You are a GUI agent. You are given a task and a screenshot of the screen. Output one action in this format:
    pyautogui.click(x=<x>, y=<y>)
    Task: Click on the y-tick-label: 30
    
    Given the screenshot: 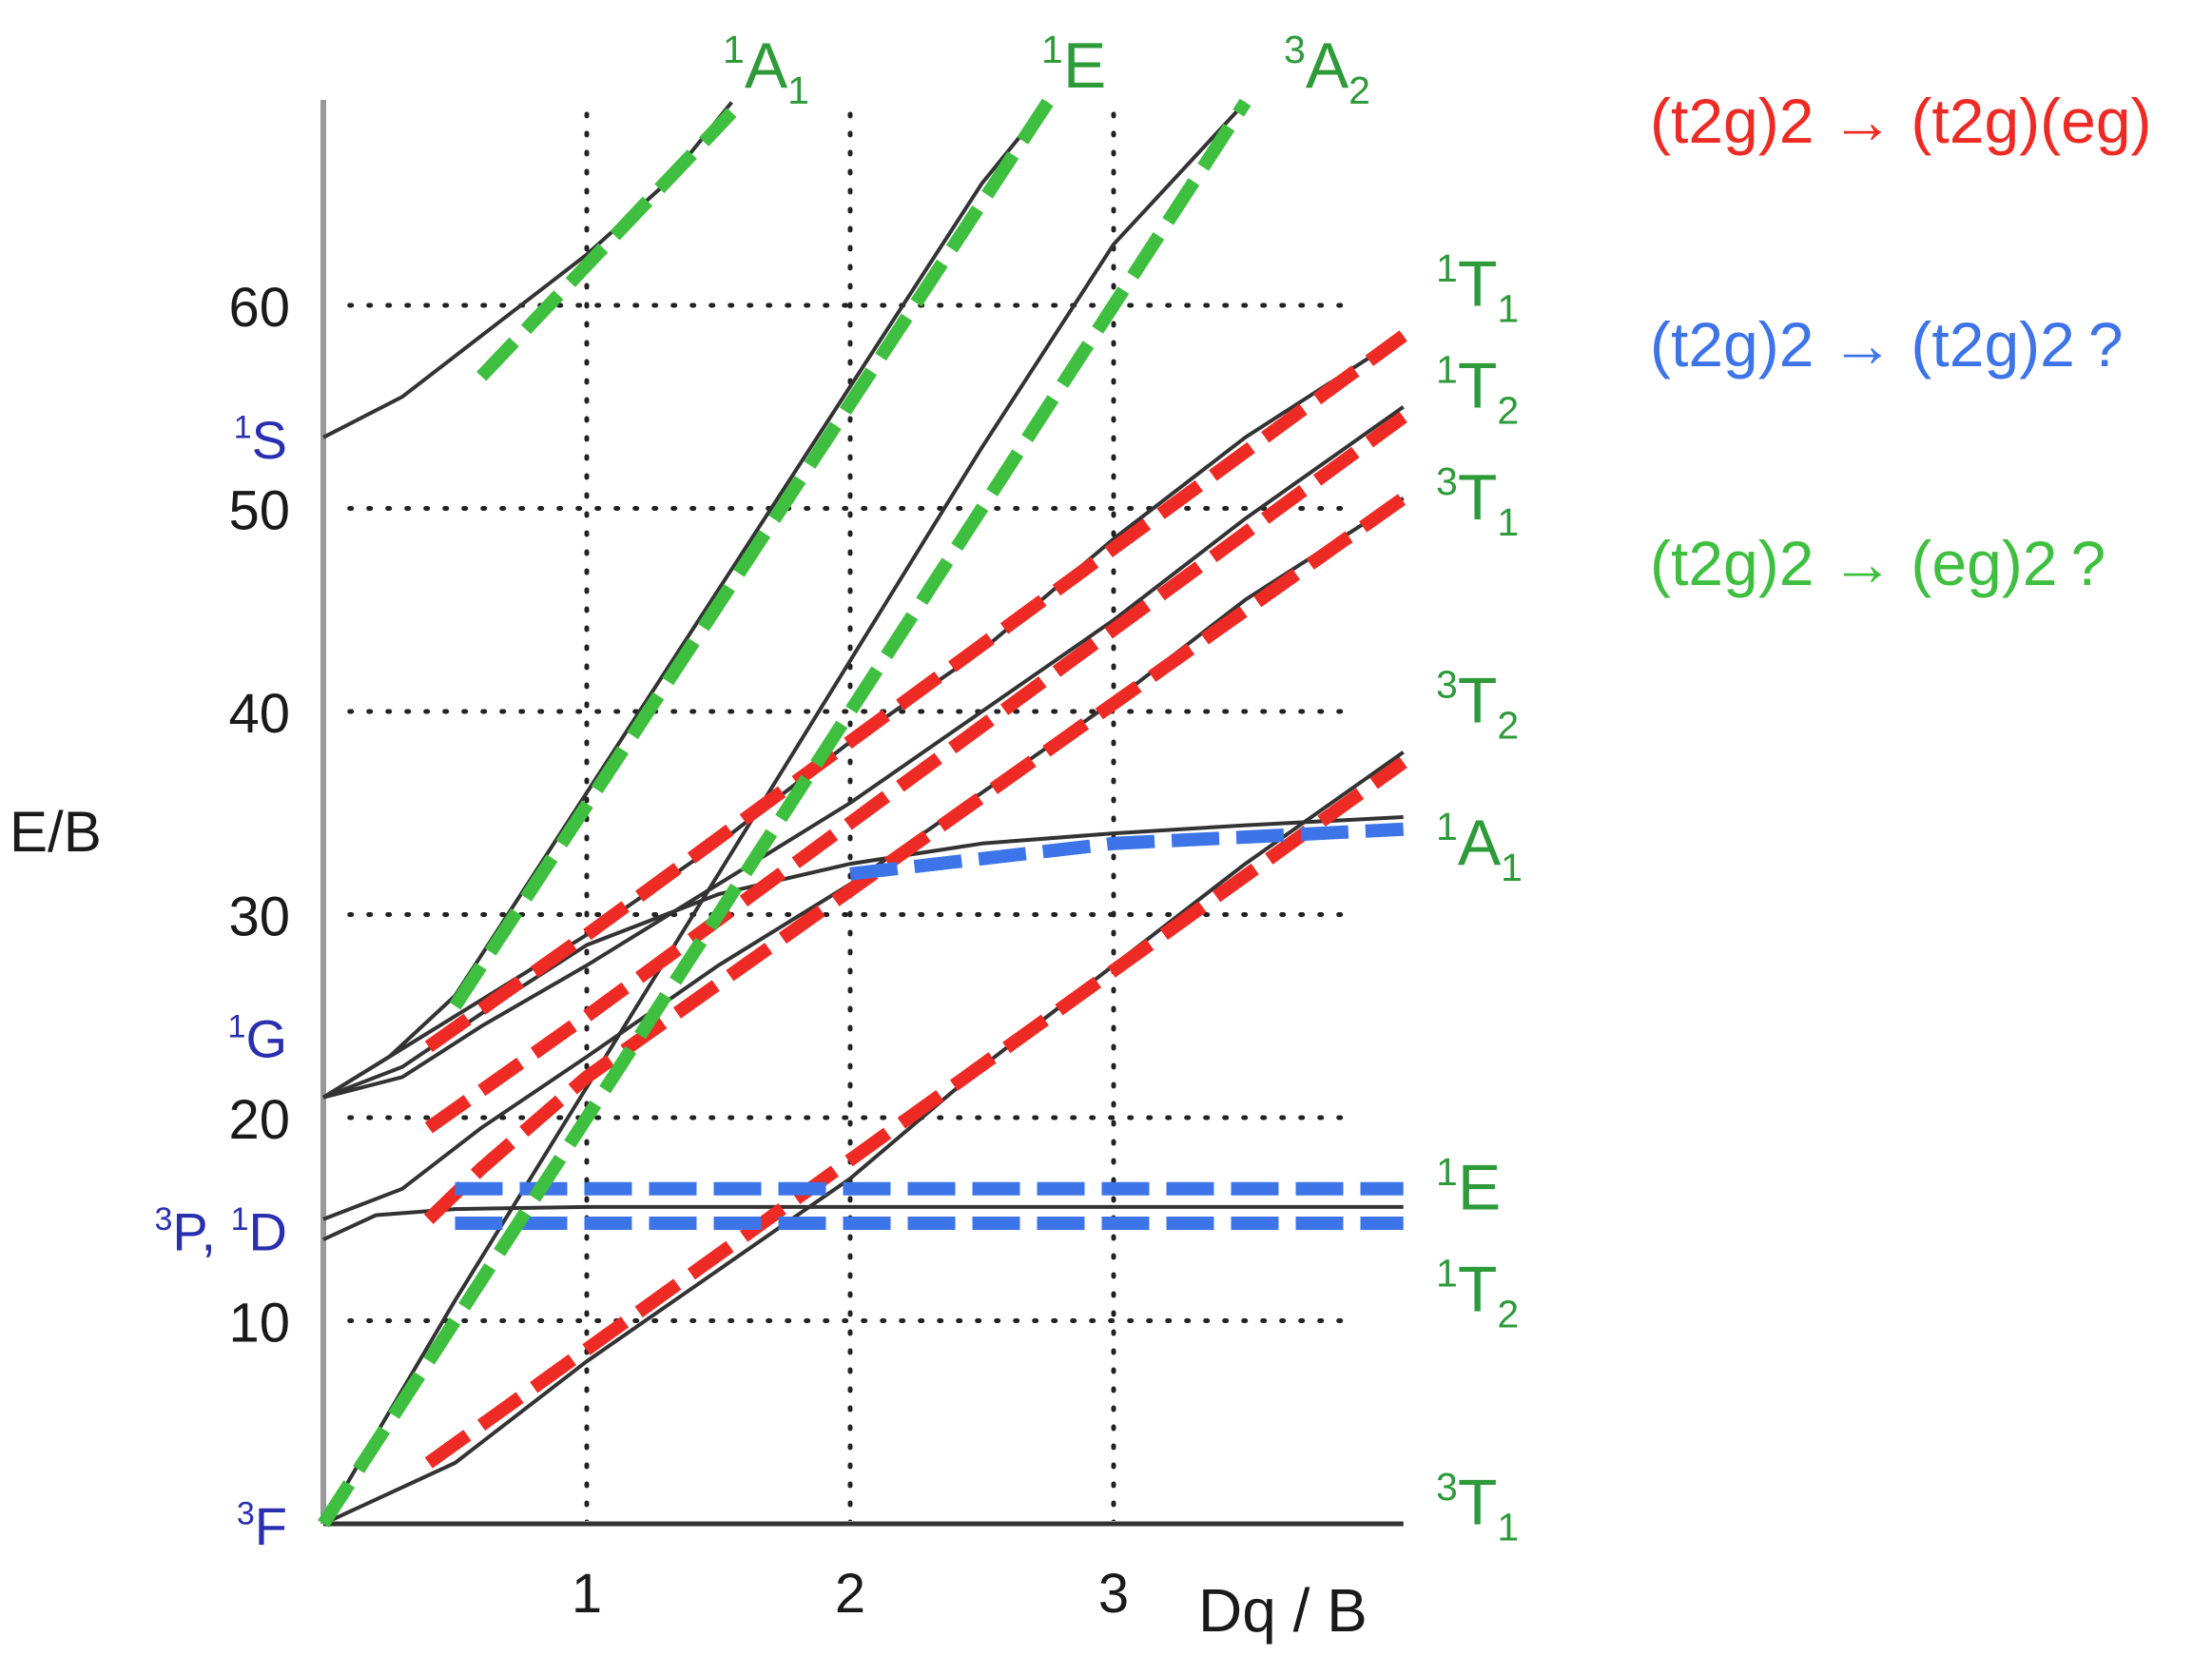 What is the action you would take?
    pyautogui.click(x=259, y=917)
    